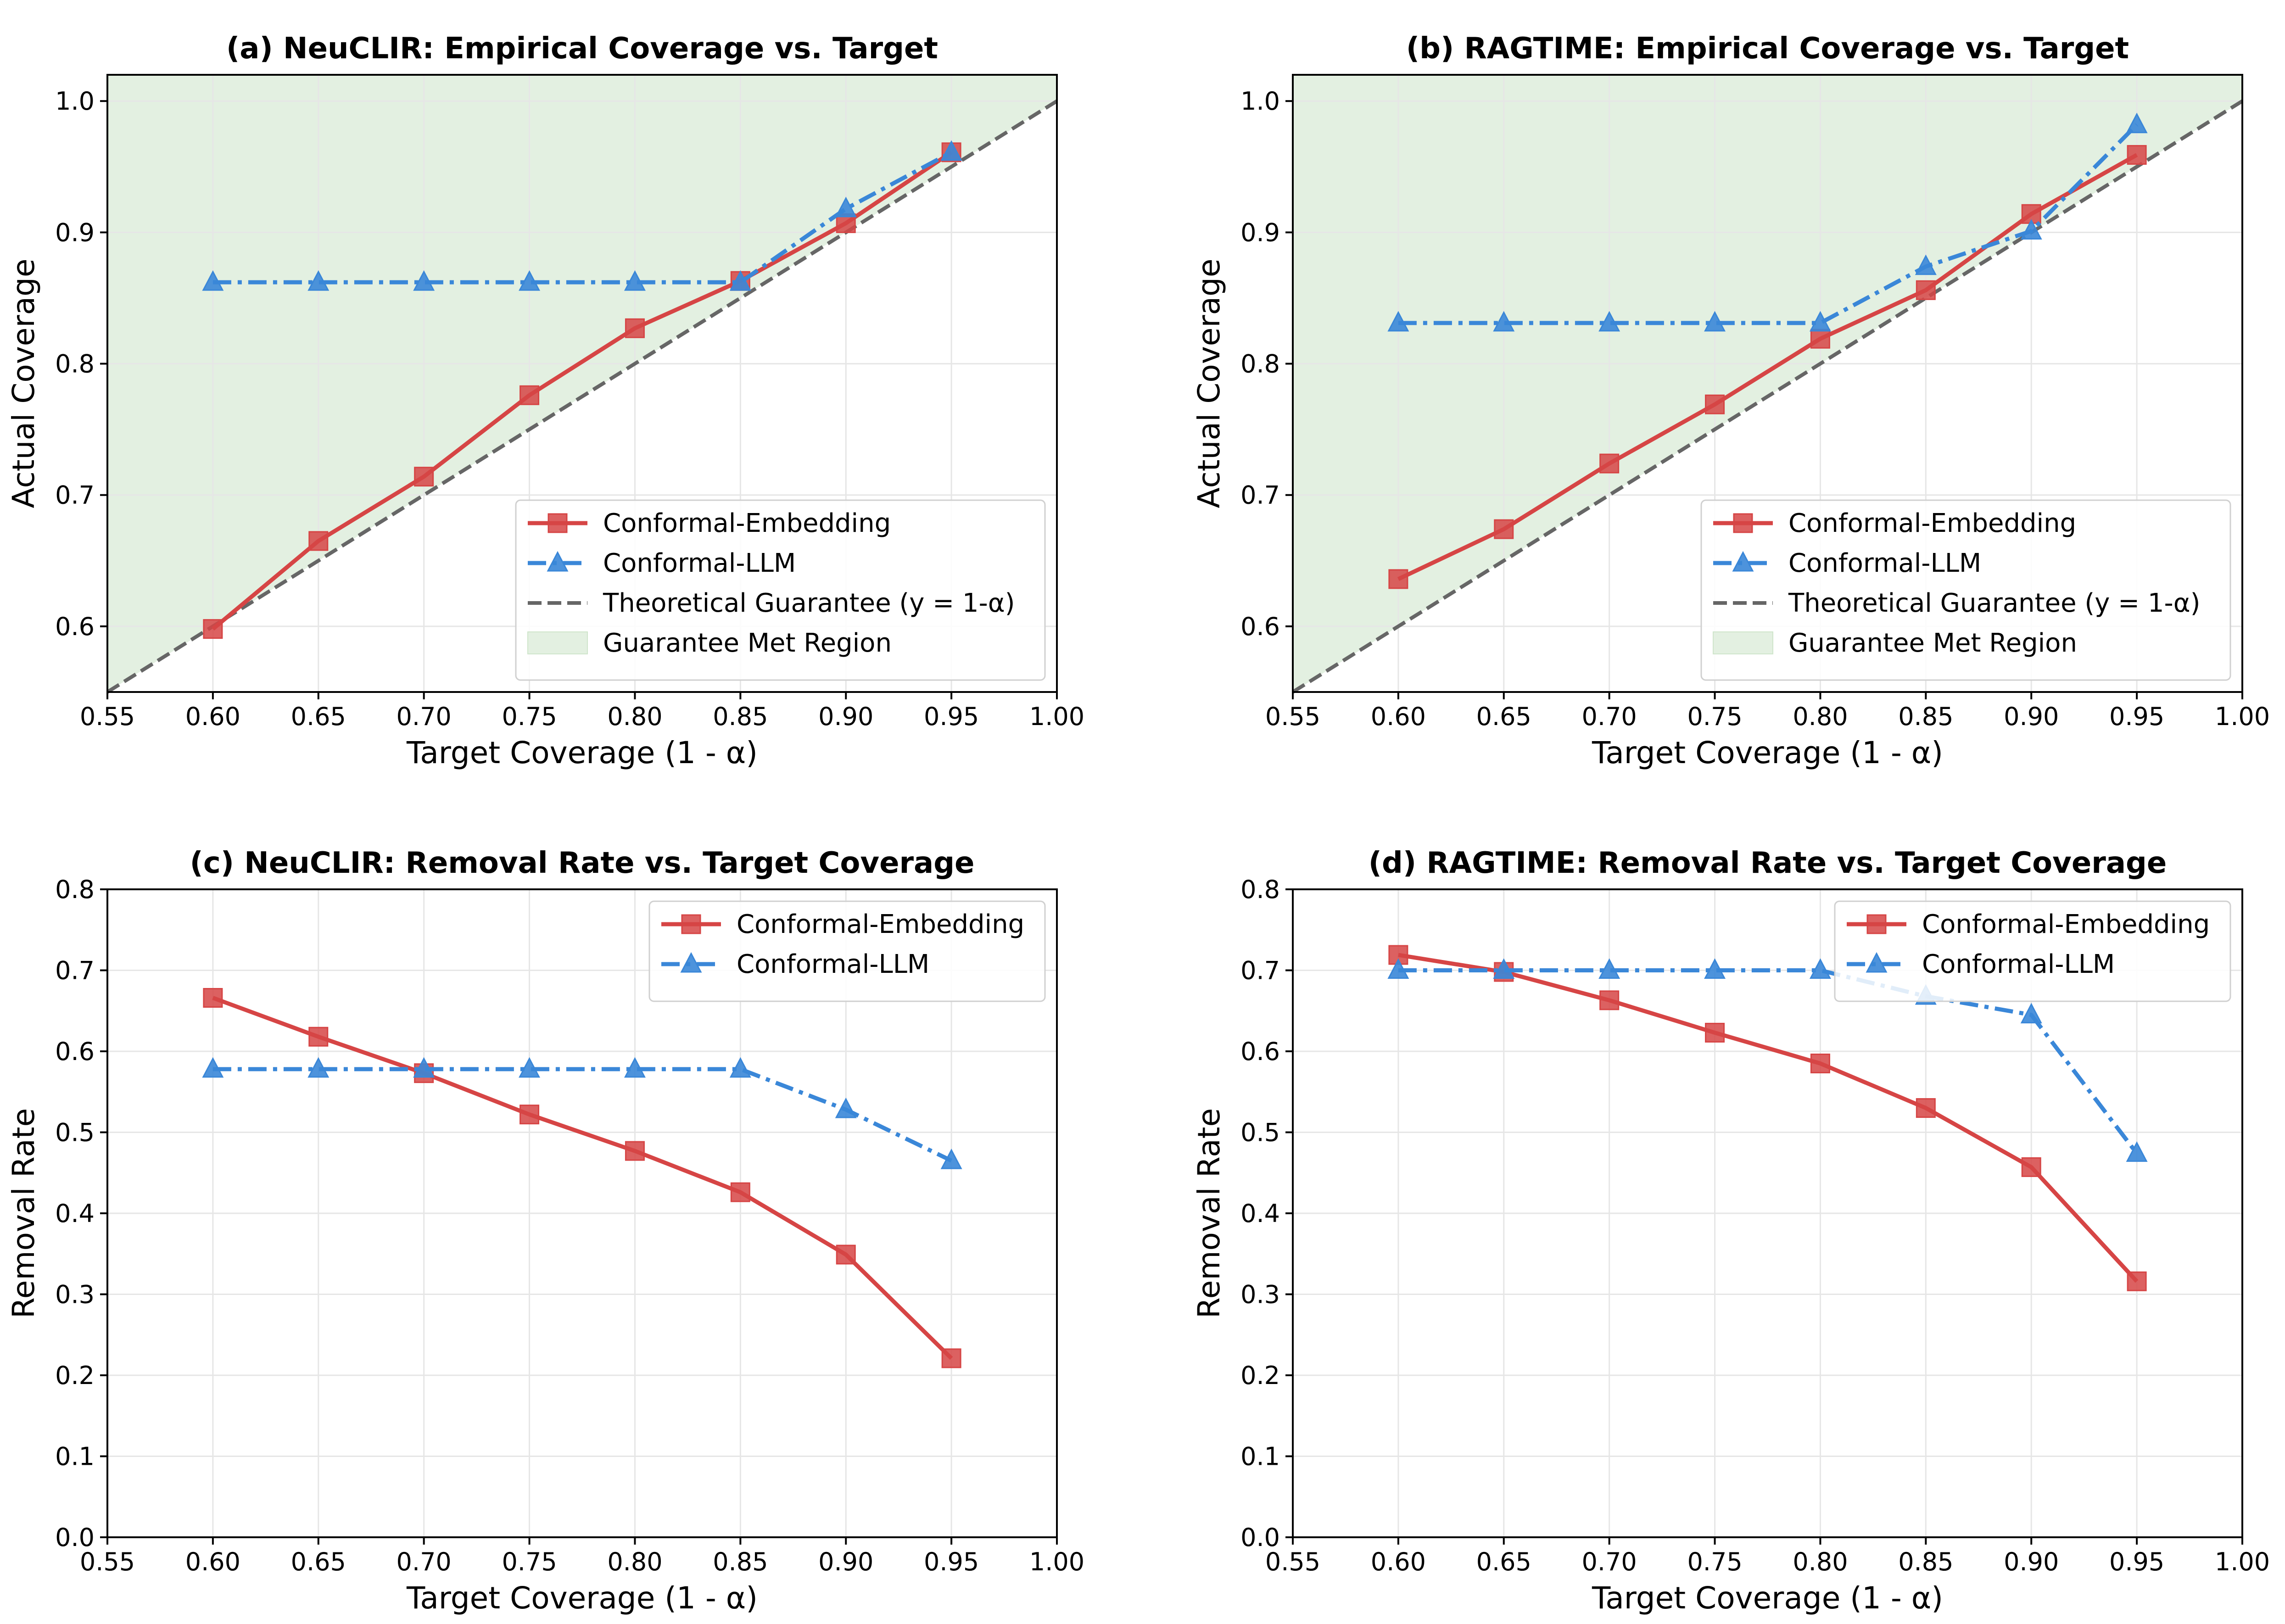  Describe the element at coordinates (558, 642) in the screenshot. I see `legend-swatch-region` at that location.